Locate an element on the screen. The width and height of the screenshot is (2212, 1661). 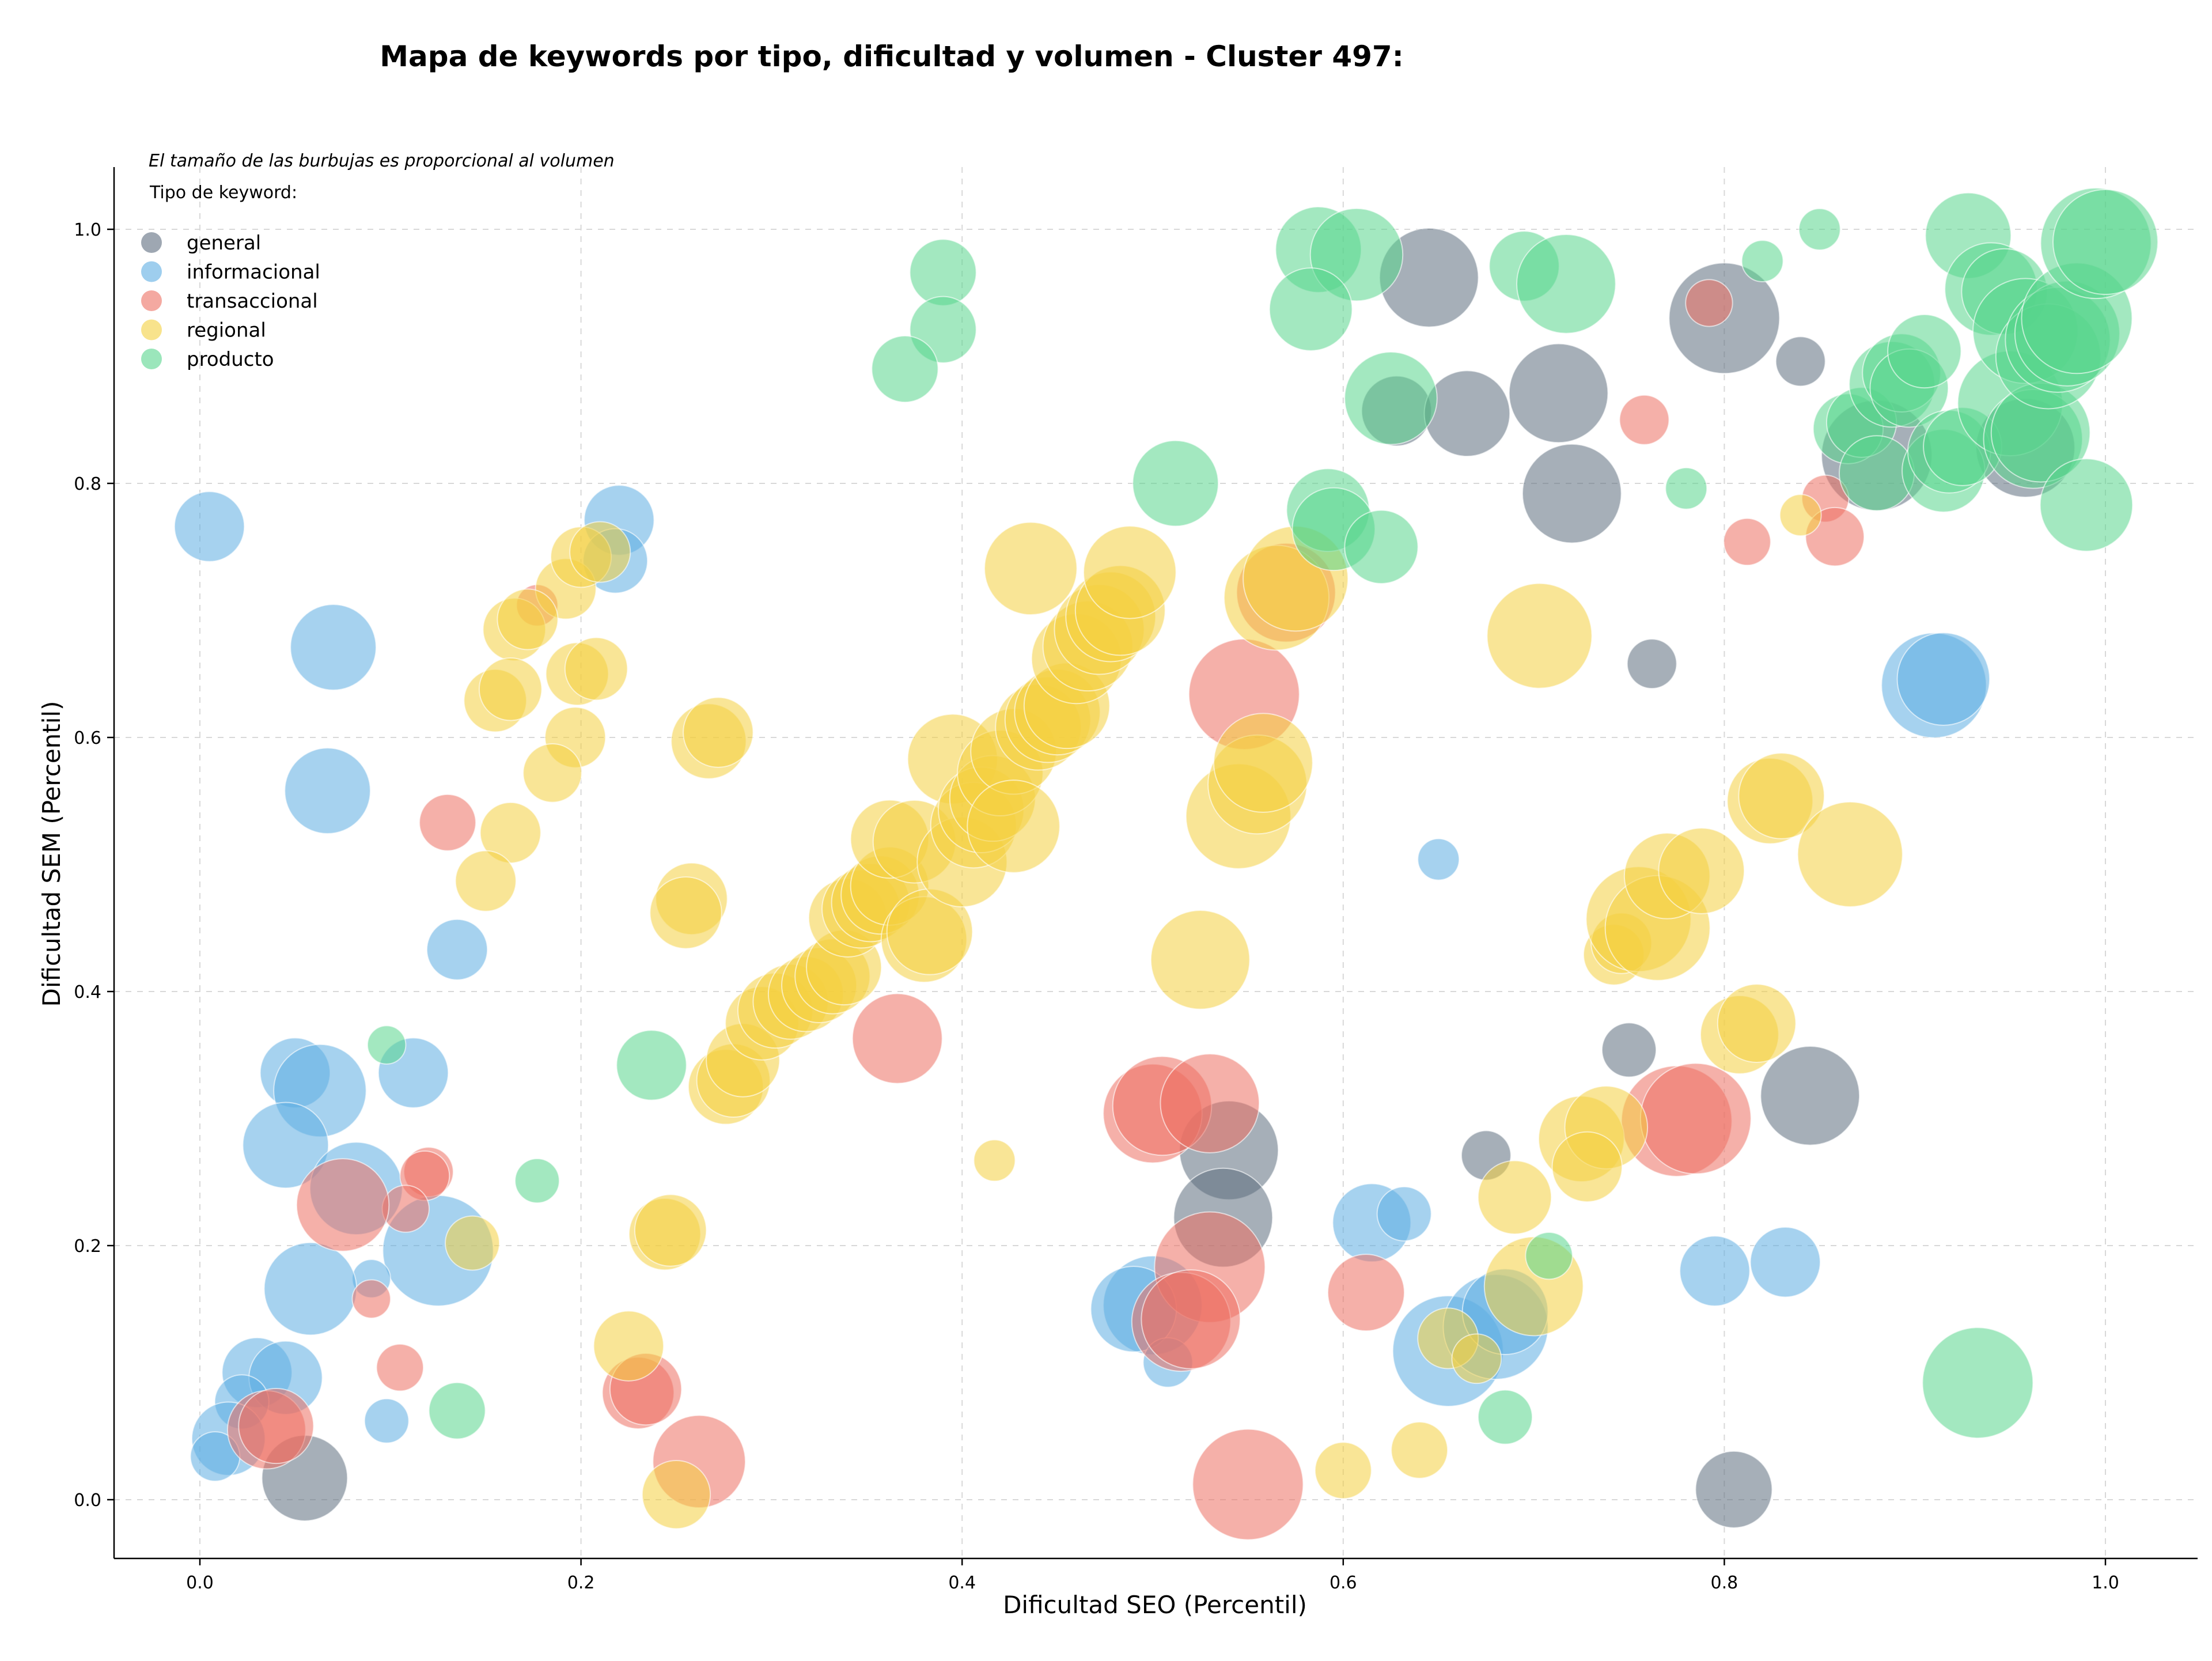
legend-marker-informacional is located at coordinates (151, 271).